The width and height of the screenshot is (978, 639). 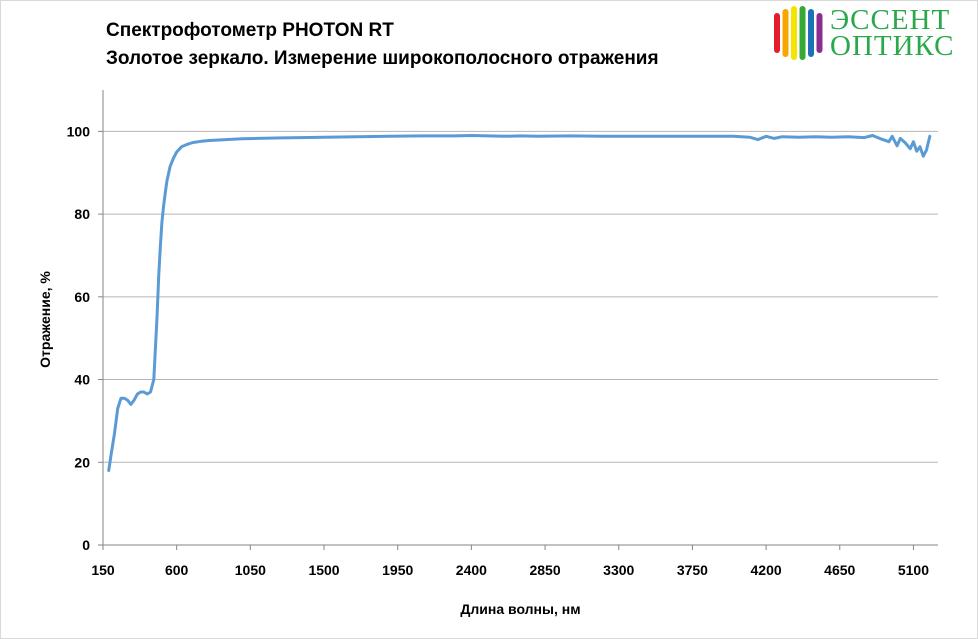 I want to click on x-tick-label: 3750, so click(x=692, y=570).